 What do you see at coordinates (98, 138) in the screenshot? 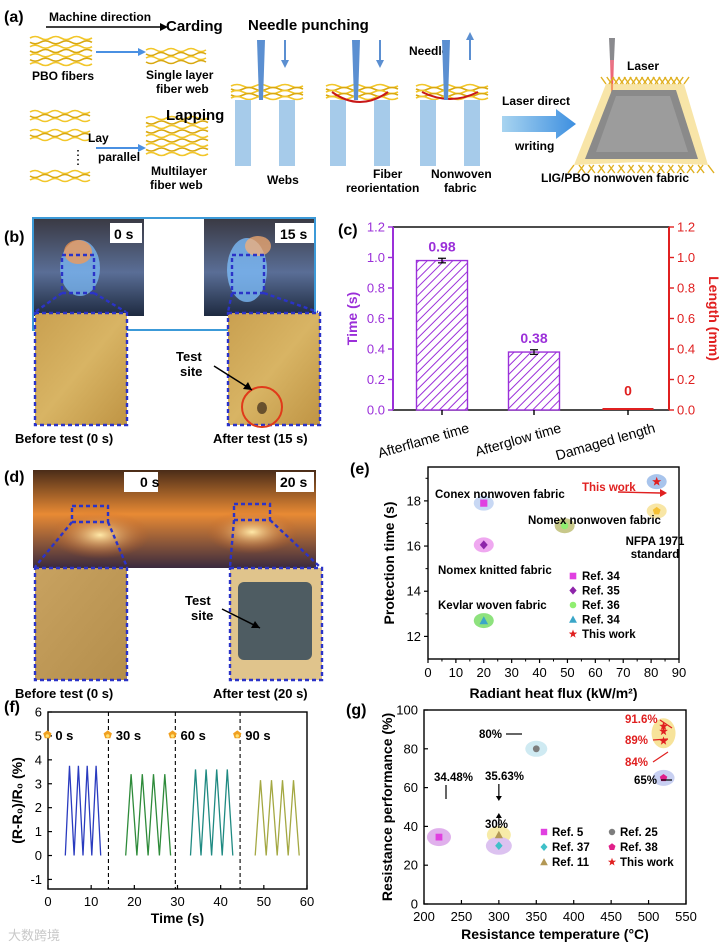
I see `lay-label: Lay` at bounding box center [98, 138].